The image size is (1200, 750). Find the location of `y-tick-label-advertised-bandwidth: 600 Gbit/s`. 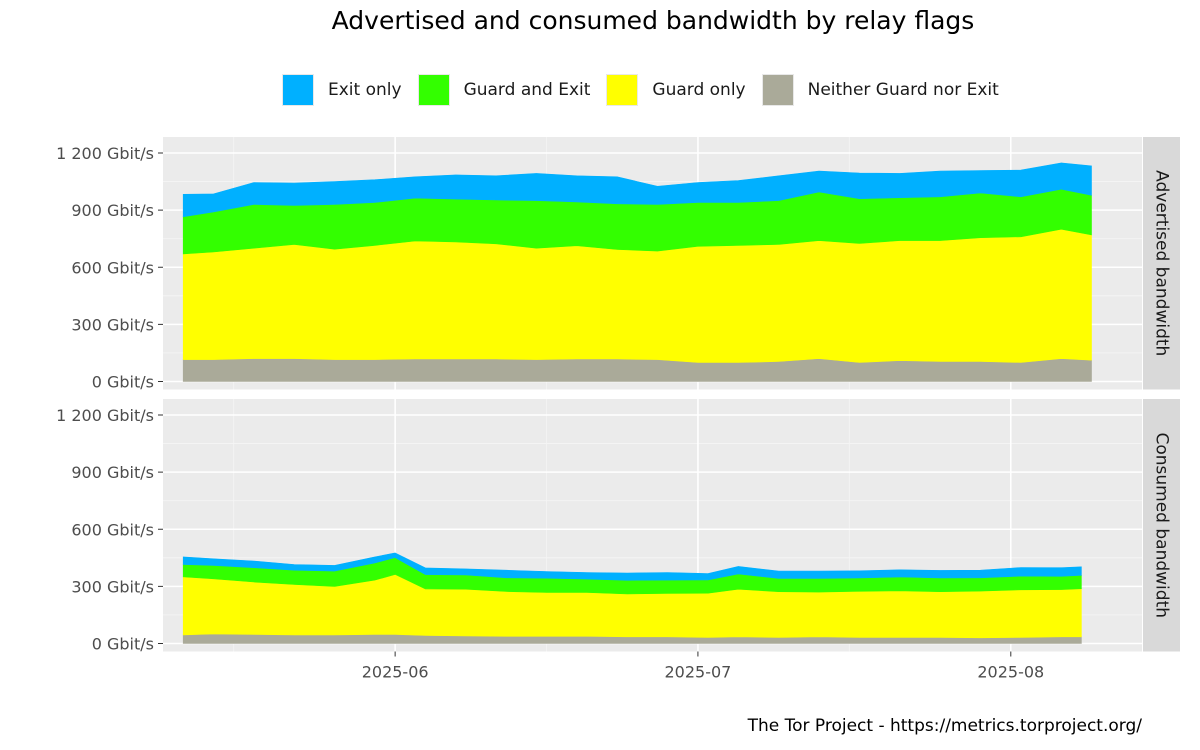

y-tick-label-advertised-bandwidth: 600 Gbit/s is located at coordinates (112, 267).